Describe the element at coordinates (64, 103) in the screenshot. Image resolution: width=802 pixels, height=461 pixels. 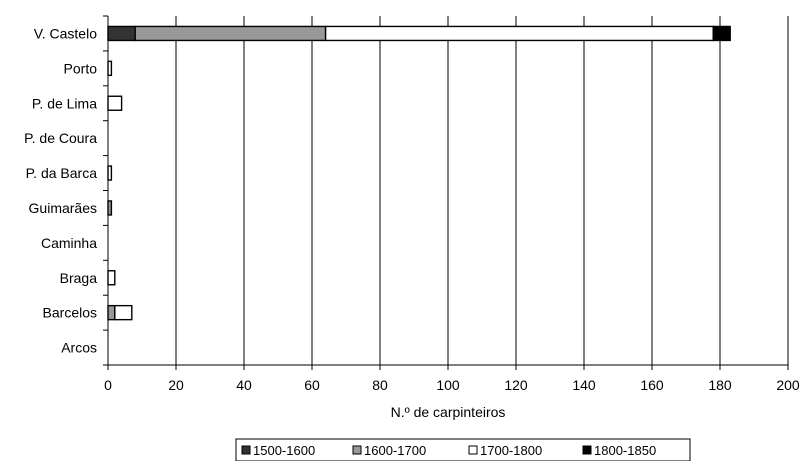
I see `y-tick-label: P. de Lima` at that location.